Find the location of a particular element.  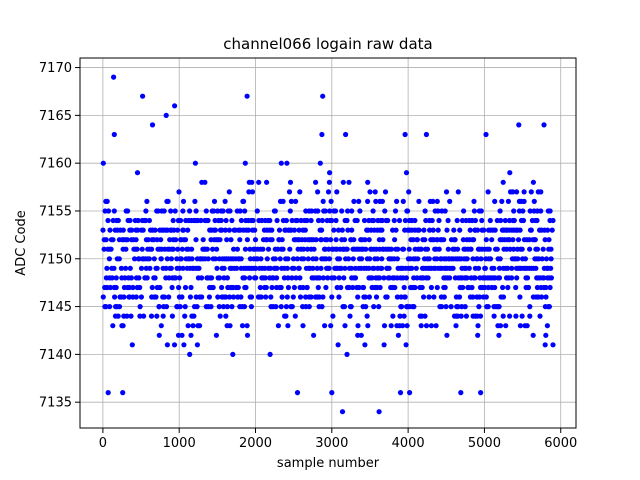

chart-title: channel066 logain raw data is located at coordinates (327, 44).